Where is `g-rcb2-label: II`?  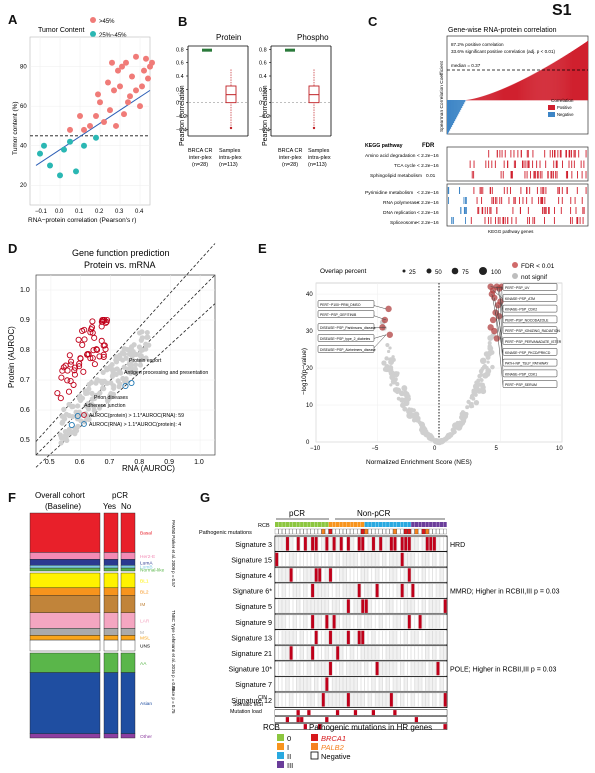 g-rcb2-label: II is located at coordinates (289, 756).